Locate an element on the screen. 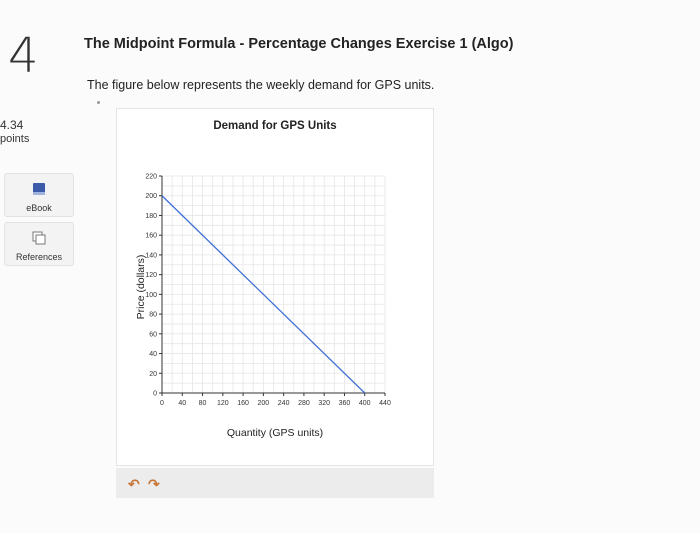 This screenshot has height=533, width=700. x-tick-label: 280 is located at coordinates (304, 403).